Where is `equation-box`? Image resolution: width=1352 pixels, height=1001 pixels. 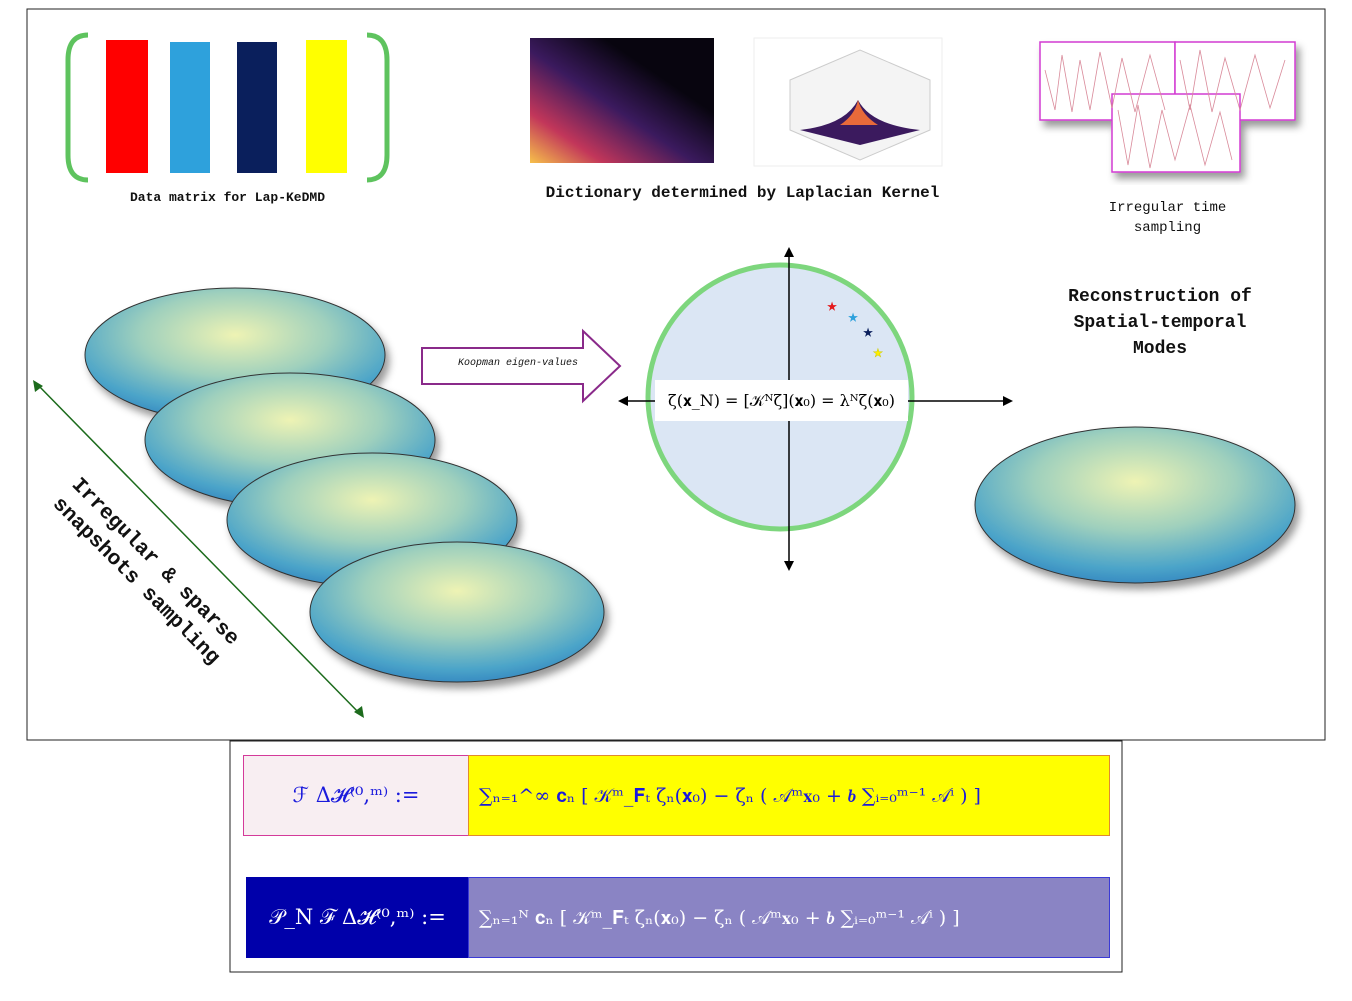 equation-box is located at coordinates (781, 400).